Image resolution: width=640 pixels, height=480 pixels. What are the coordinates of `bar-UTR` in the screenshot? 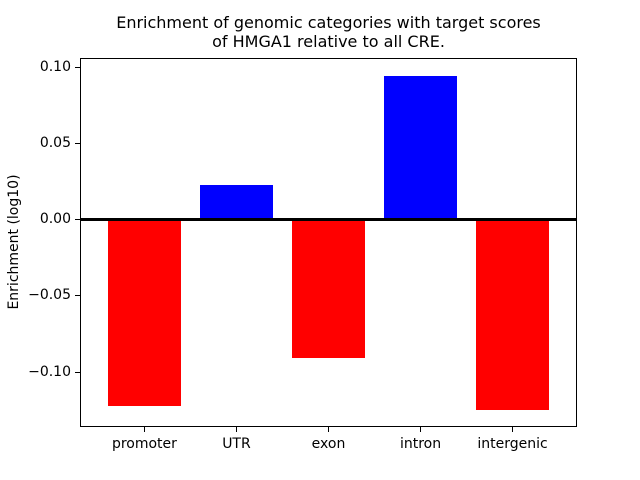 It's located at (236, 202).